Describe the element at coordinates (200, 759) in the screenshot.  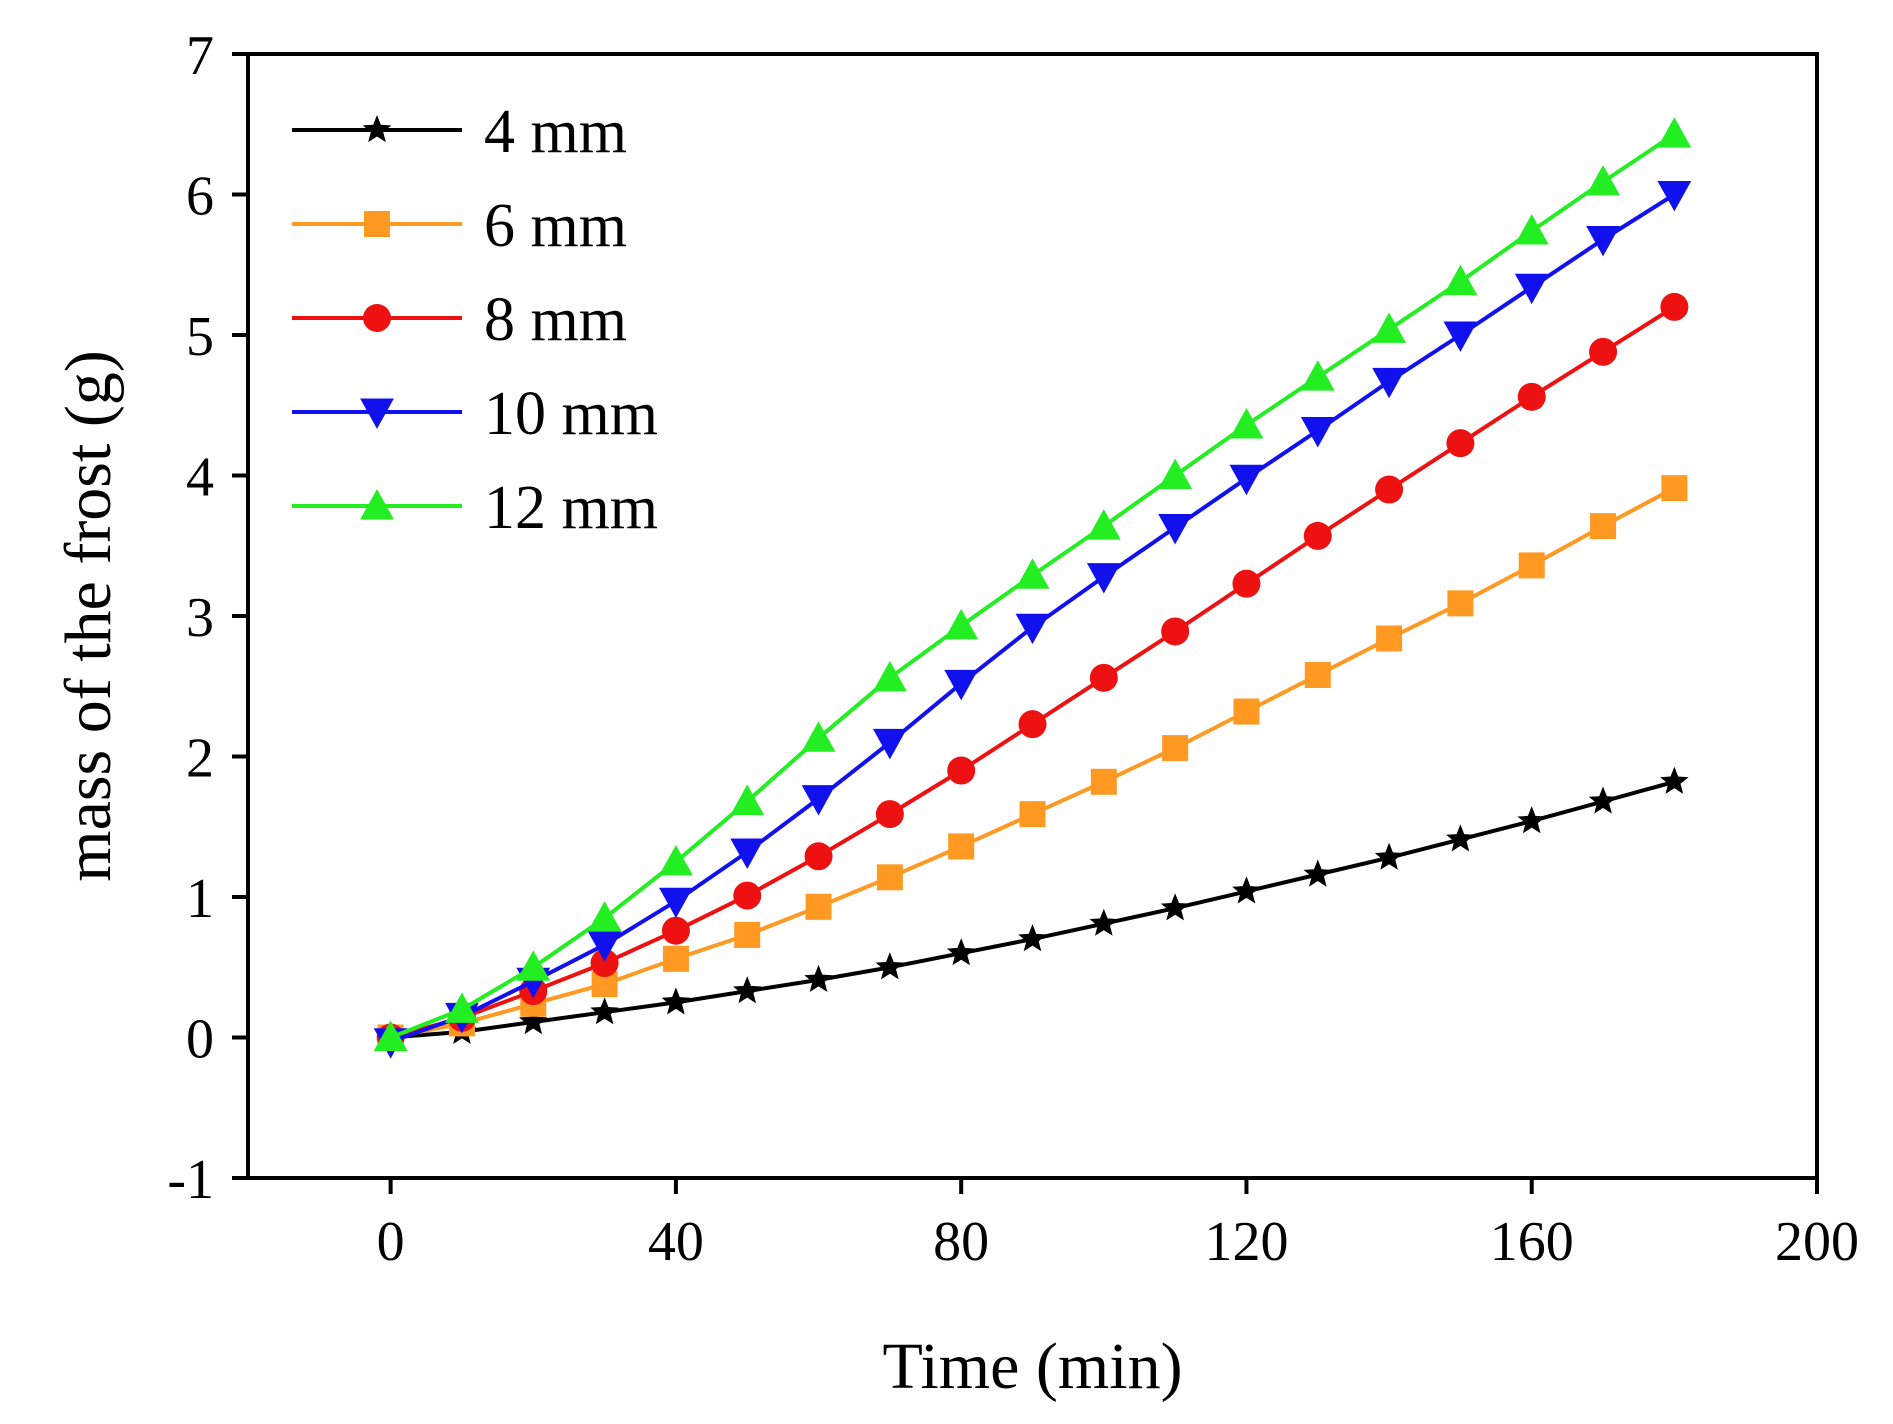
I see `y-tick-label: 2` at that location.